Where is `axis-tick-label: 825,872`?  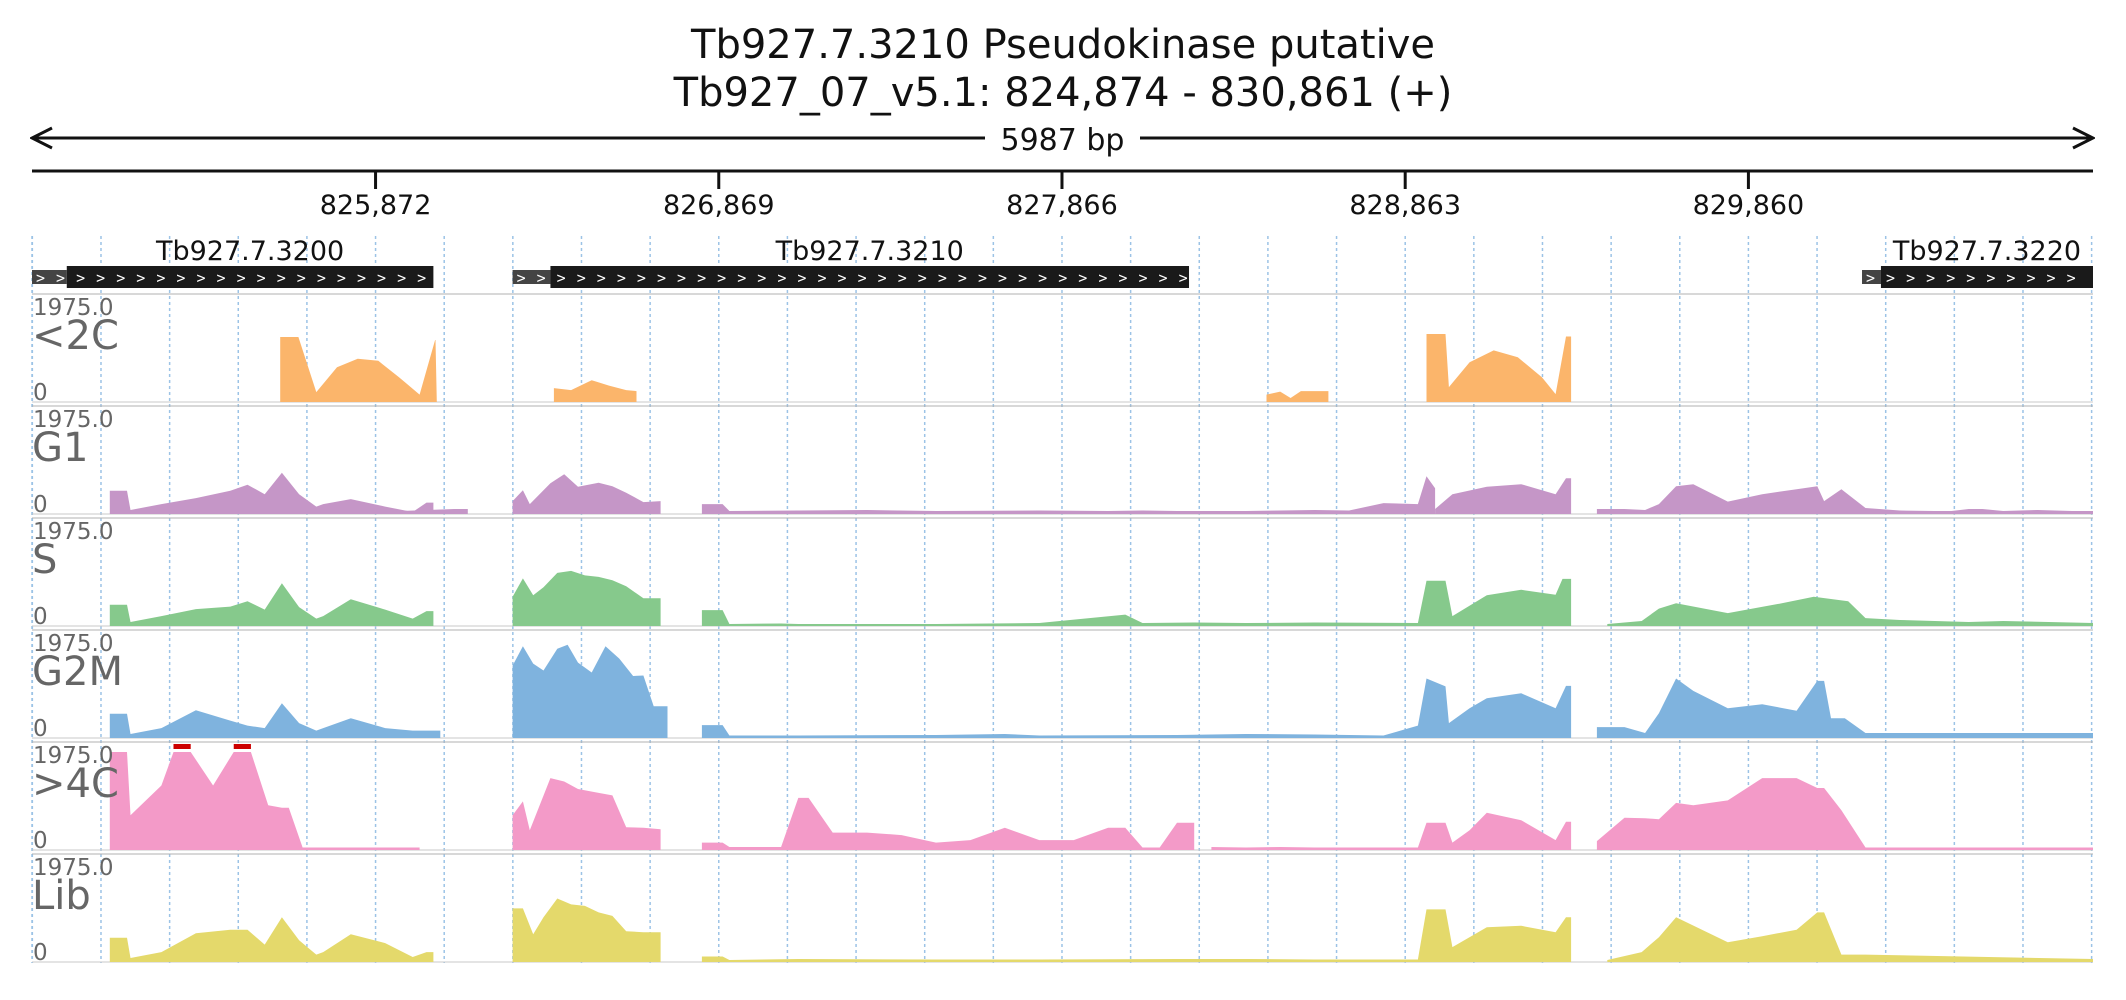 axis-tick-label: 825,872 is located at coordinates (376, 205).